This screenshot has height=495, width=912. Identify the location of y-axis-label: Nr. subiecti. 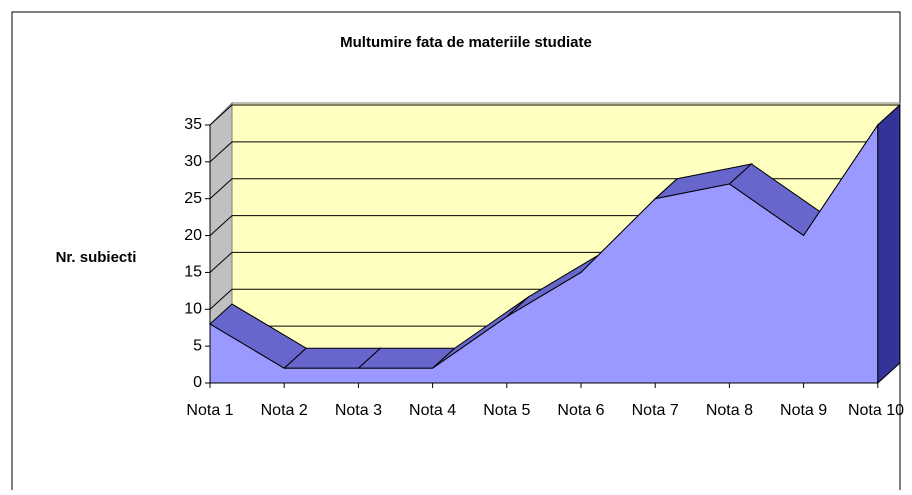
(96, 257).